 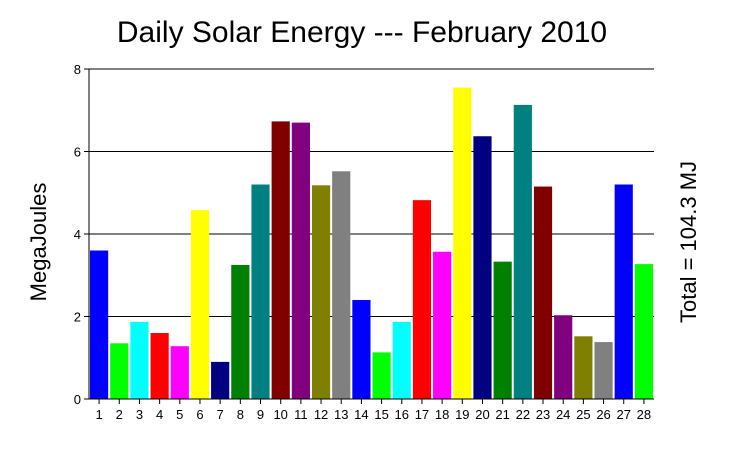 What do you see at coordinates (361, 414) in the screenshot?
I see `x-tick-label: 14` at bounding box center [361, 414].